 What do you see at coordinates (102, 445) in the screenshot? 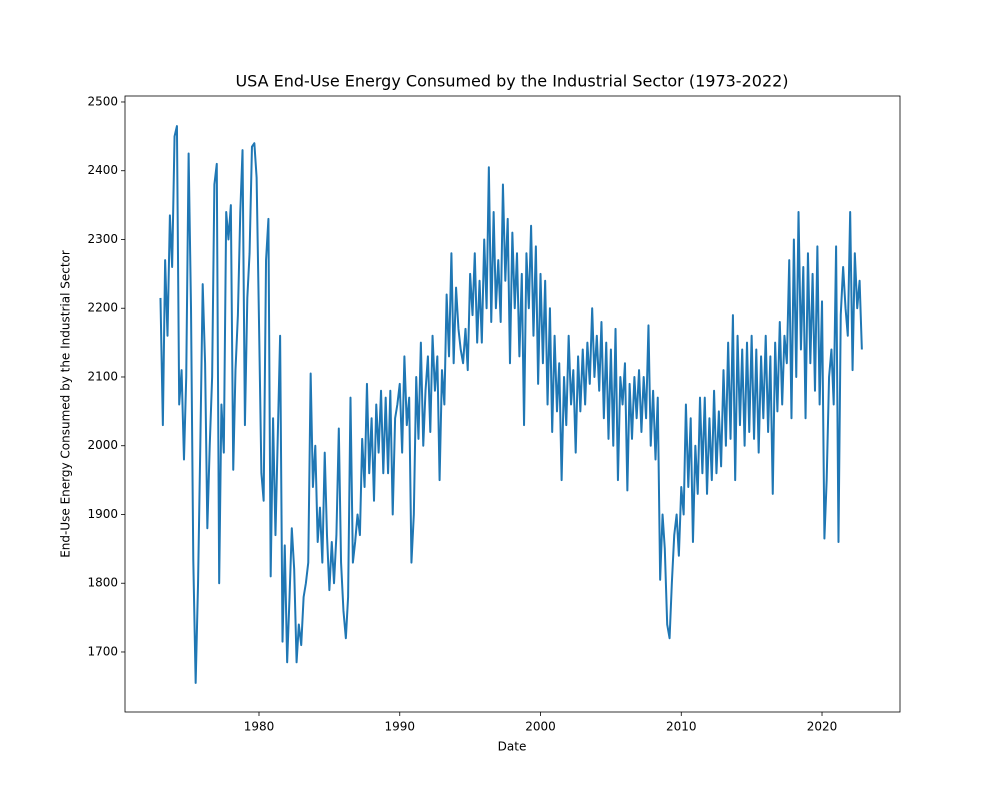
I see `y-tick-label: 2000` at bounding box center [102, 445].